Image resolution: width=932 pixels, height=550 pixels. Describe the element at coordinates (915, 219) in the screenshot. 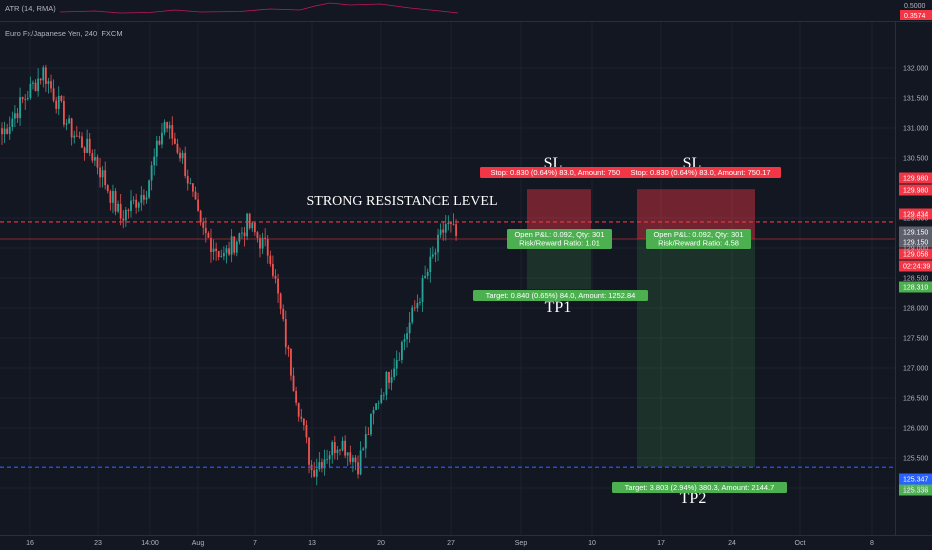

I see `y-tick-label: 129.500` at that location.